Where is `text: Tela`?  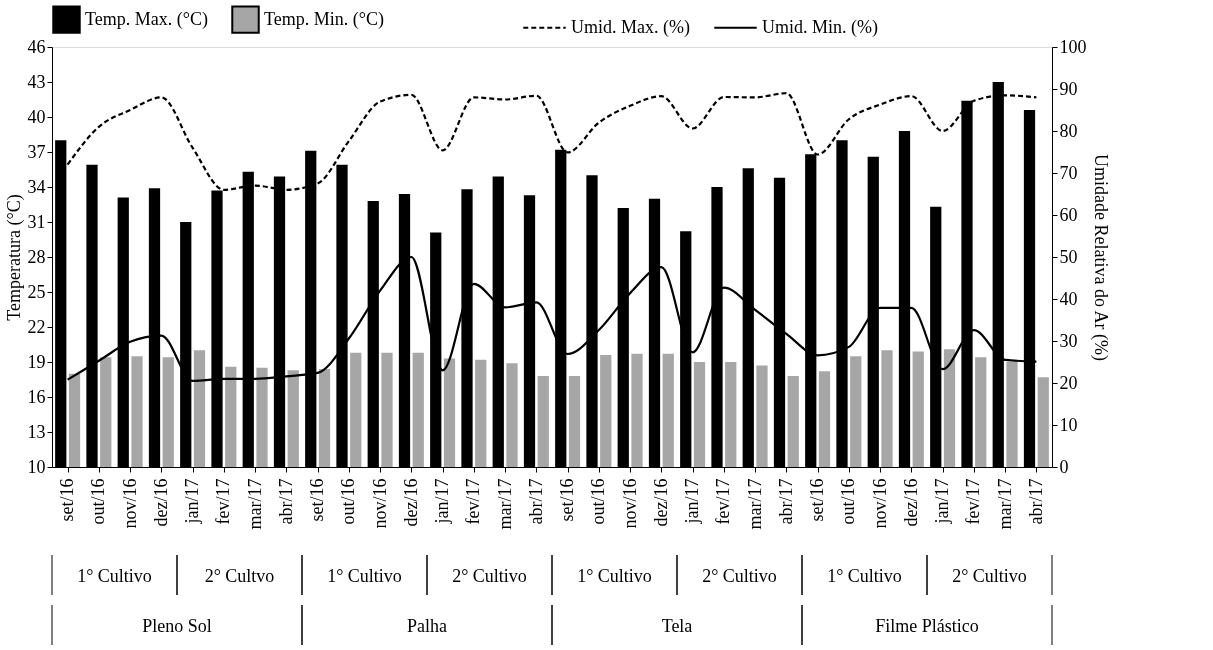
text: Tela is located at coordinates (677, 626).